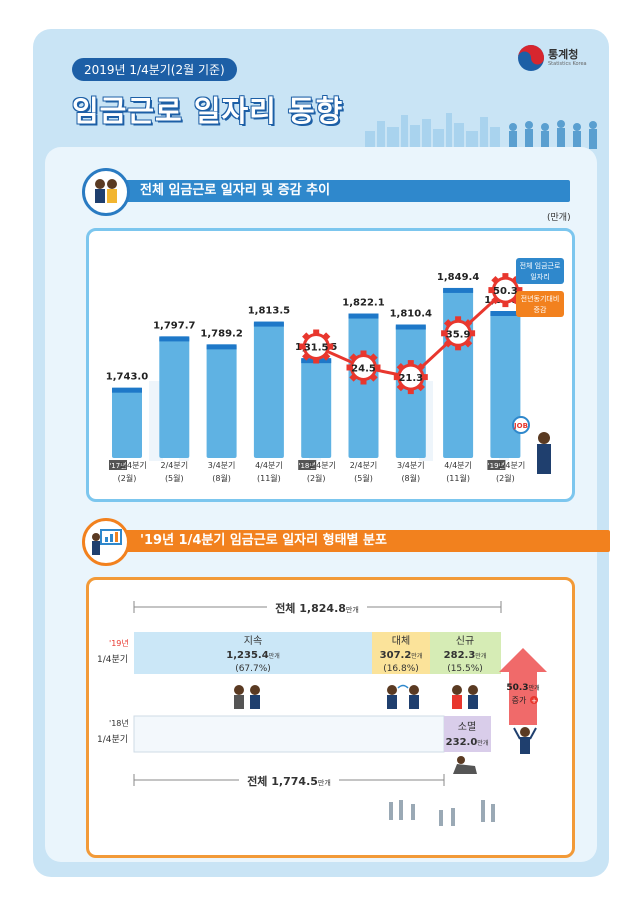  What do you see at coordinates (119, 723) in the screenshot?
I see `row18-year: '18년` at bounding box center [119, 723].